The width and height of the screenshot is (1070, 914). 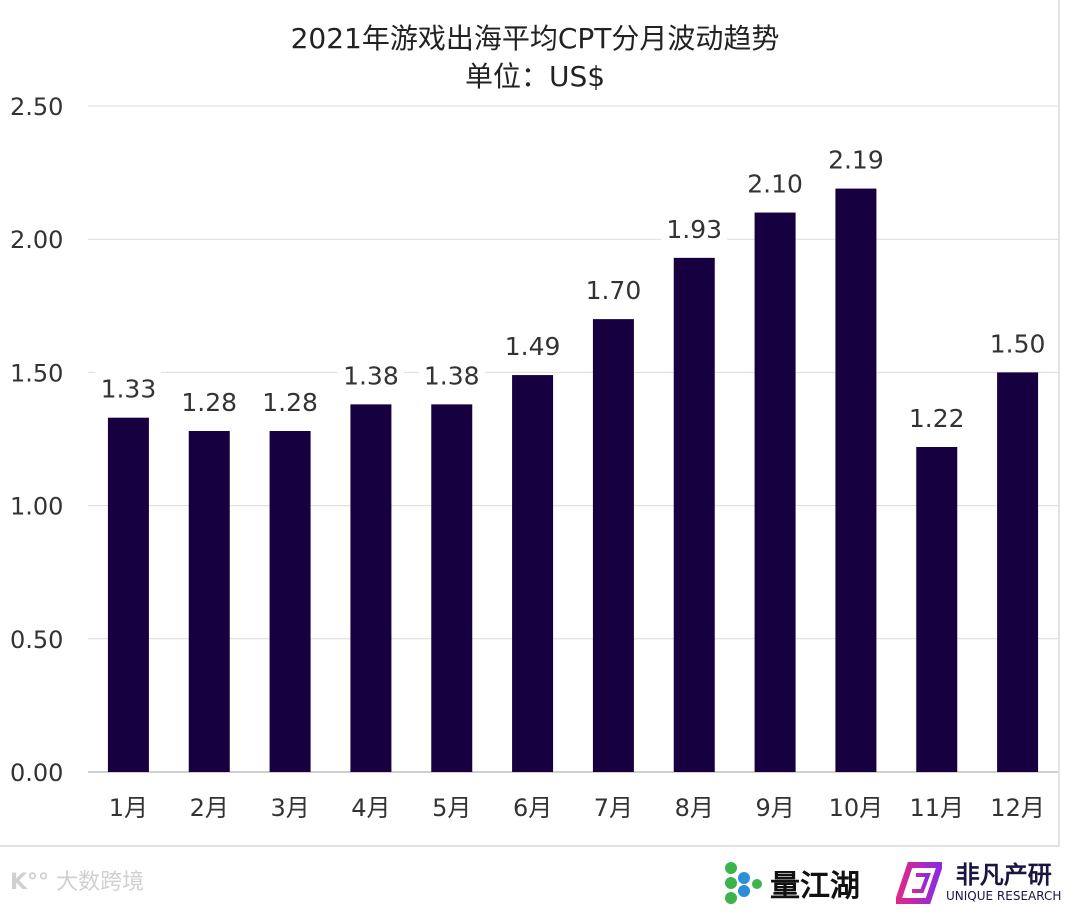 I want to click on data-label: 1.70, so click(x=614, y=290).